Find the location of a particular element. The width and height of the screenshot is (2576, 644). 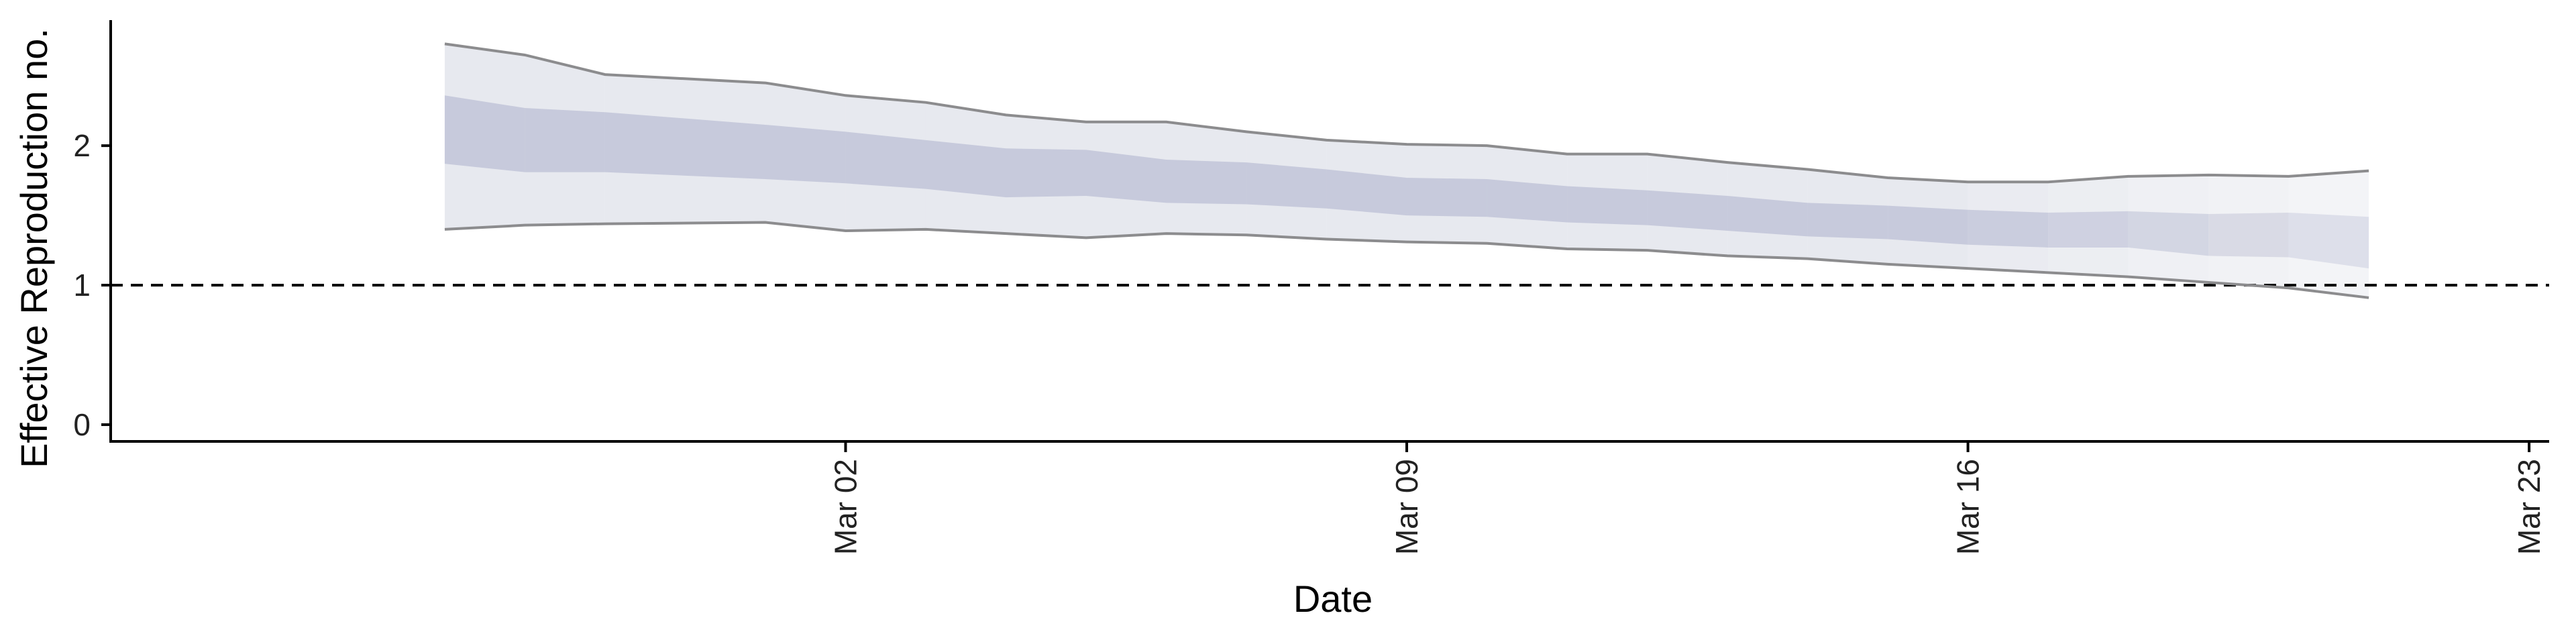

outer-band-segment is located at coordinates (2328, 234).